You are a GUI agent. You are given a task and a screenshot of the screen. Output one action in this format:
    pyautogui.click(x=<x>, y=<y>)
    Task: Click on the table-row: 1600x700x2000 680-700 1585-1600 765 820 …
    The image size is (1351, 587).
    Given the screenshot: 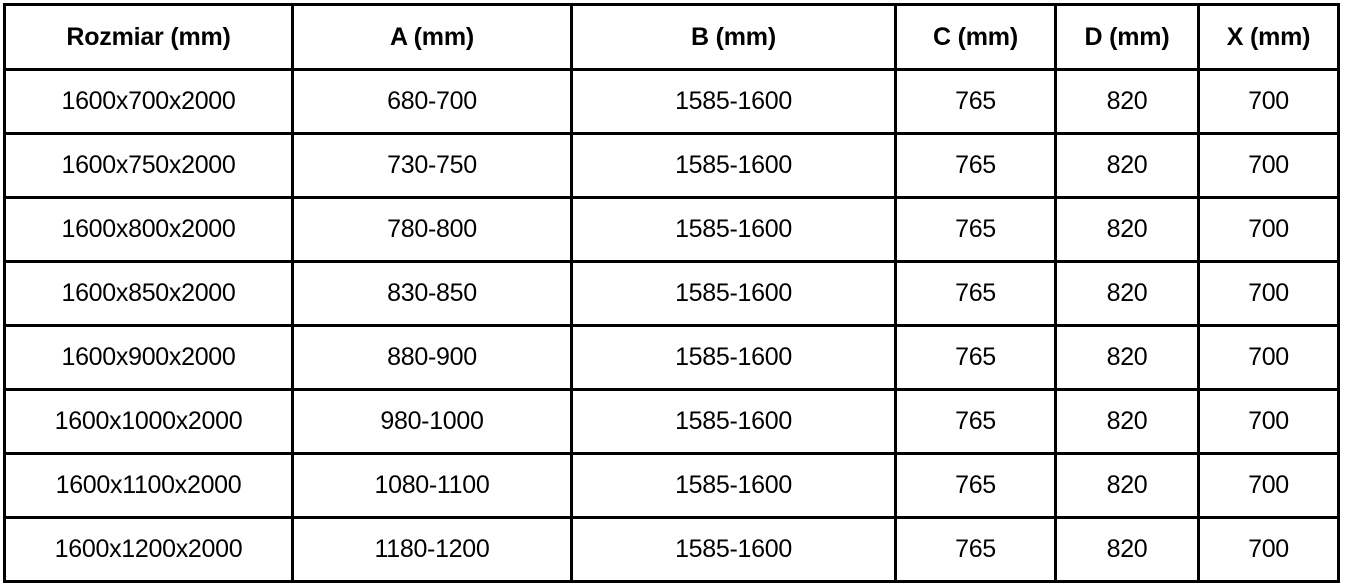 What is the action you would take?
    pyautogui.click(x=671, y=101)
    